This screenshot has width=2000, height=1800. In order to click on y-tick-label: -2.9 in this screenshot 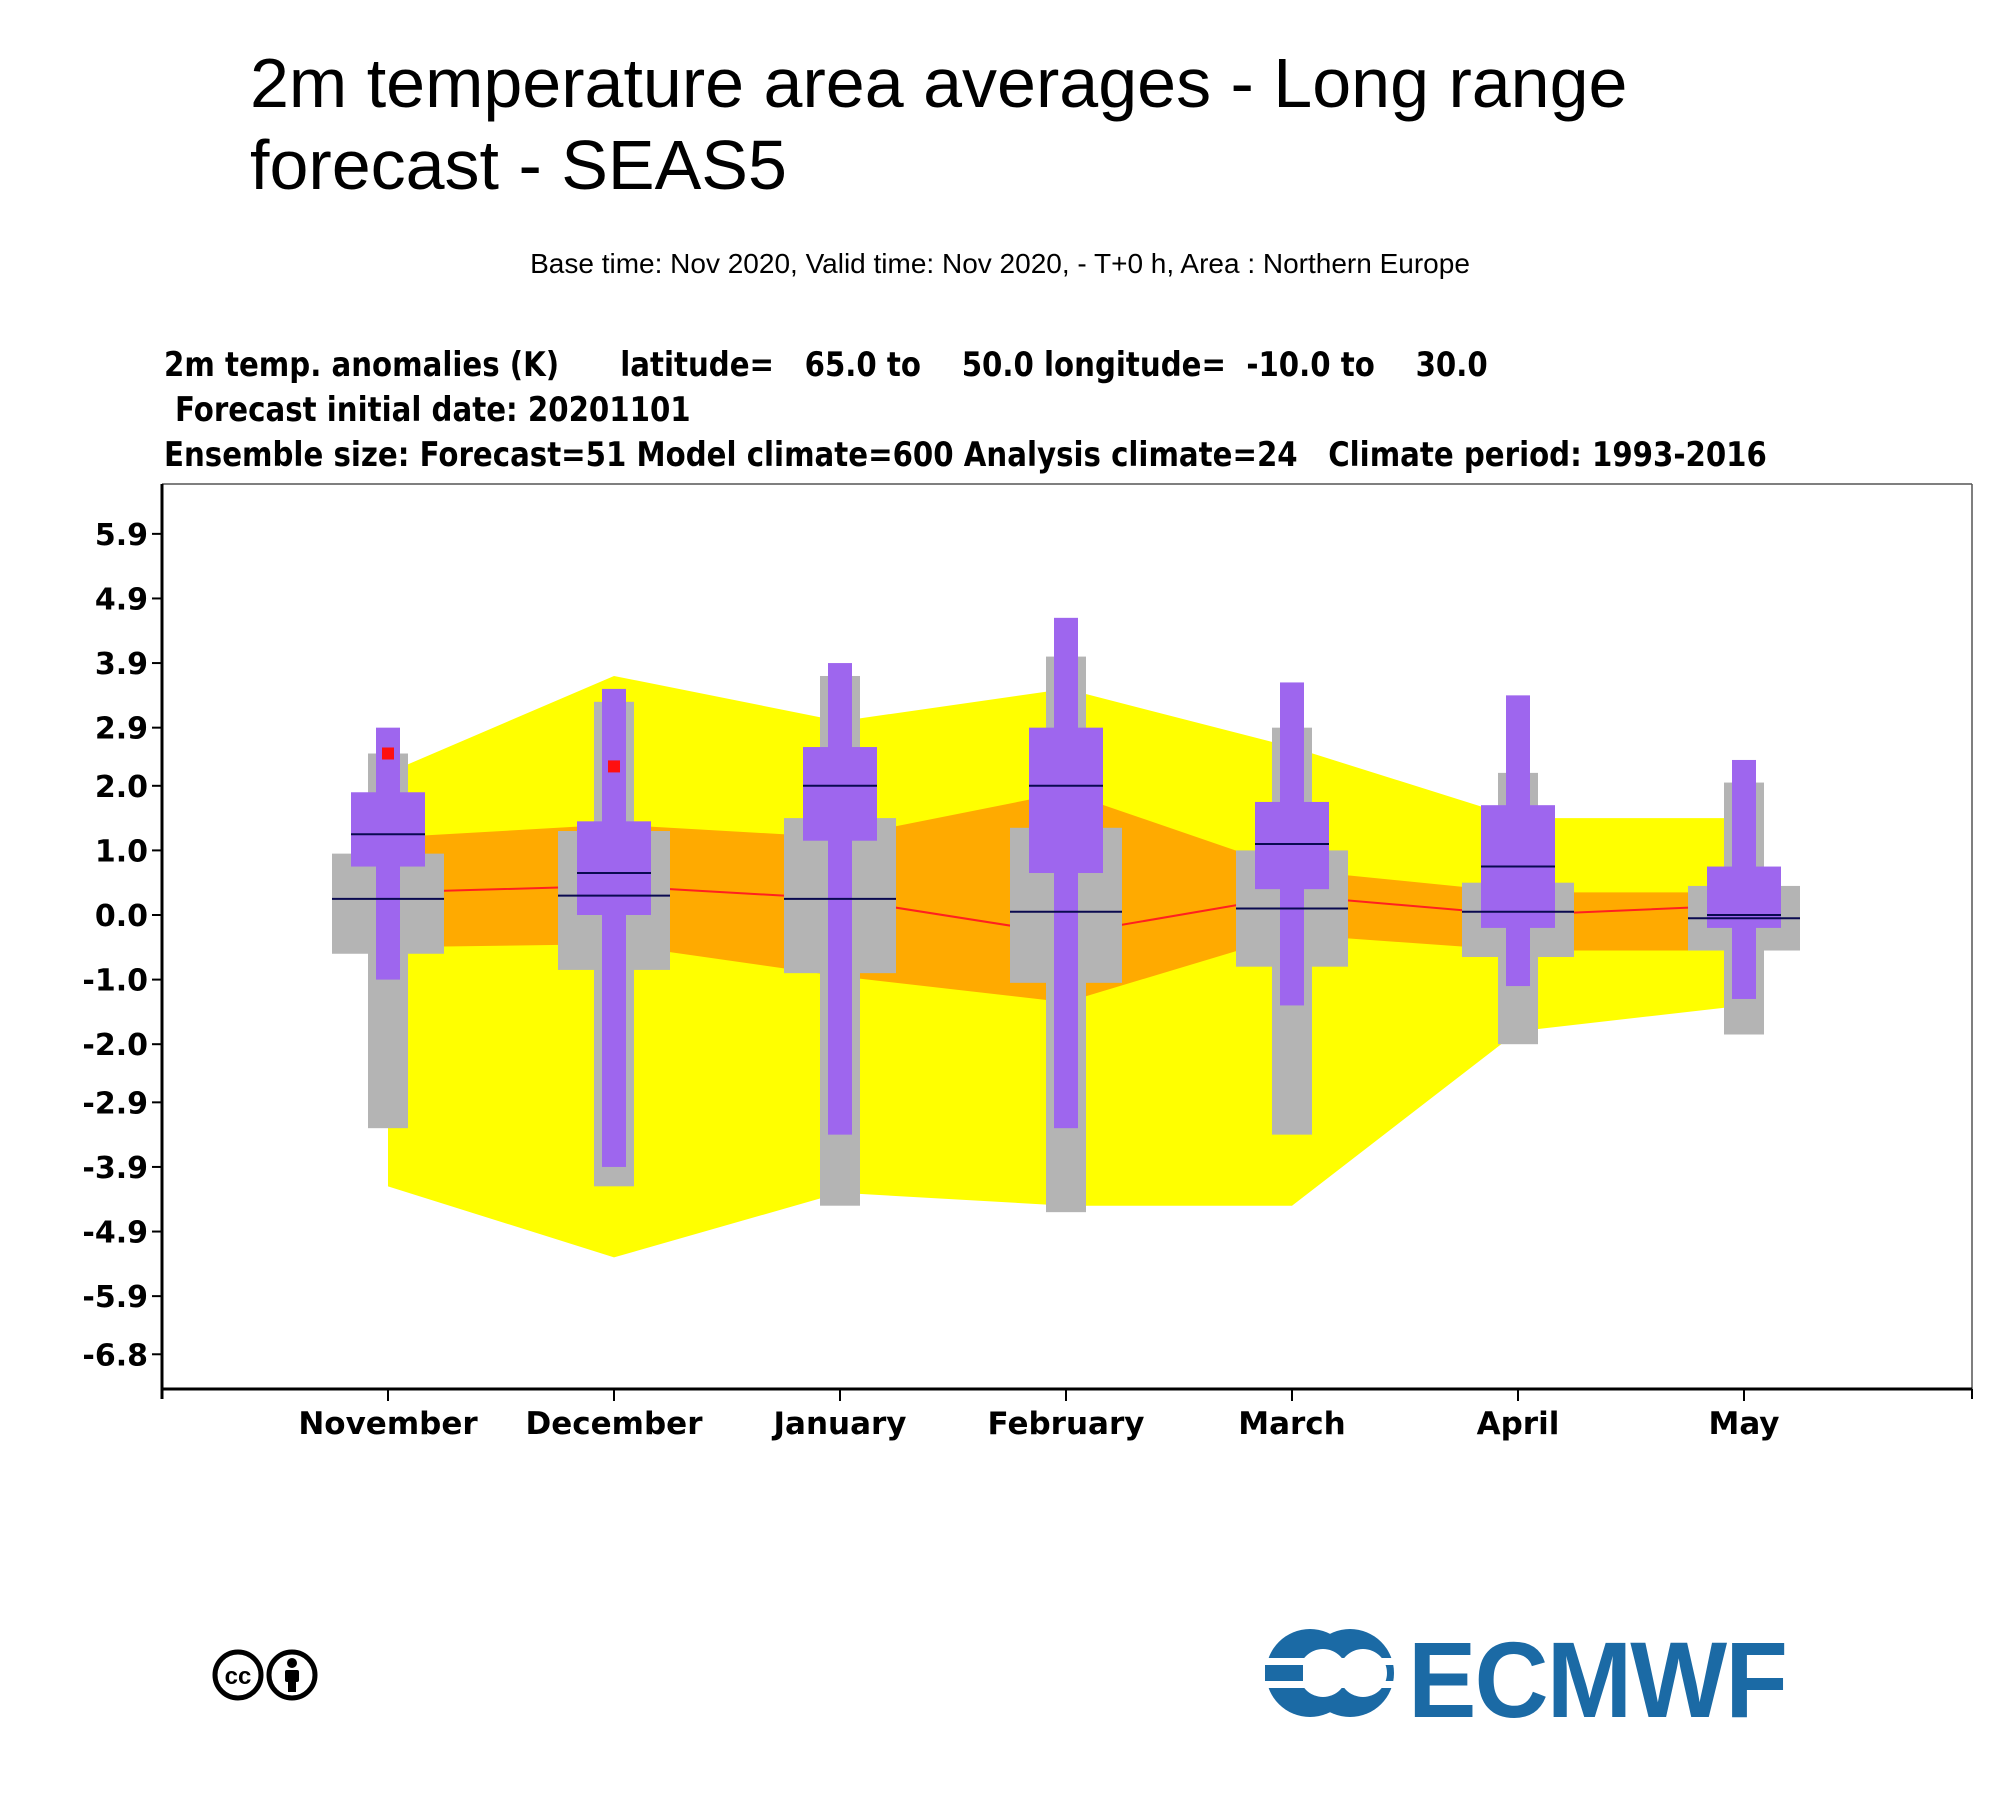, I will do `click(115, 1103)`.